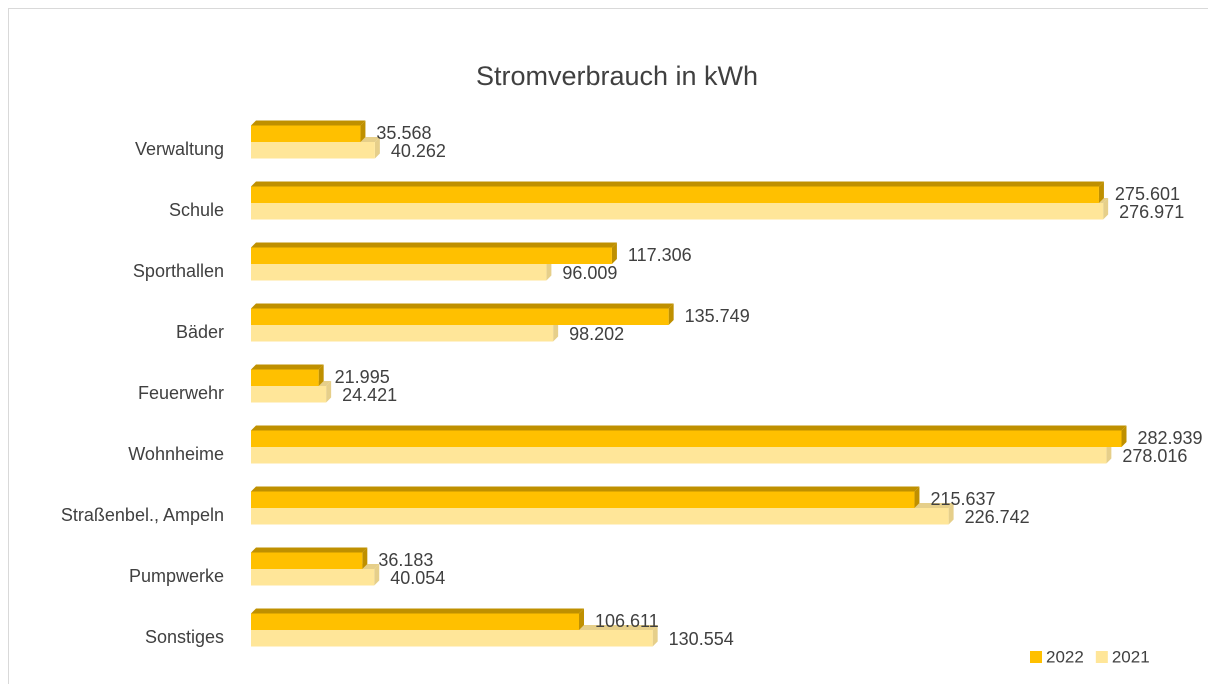 Image resolution: width=1208 pixels, height=684 pixels. What do you see at coordinates (142, 515) in the screenshot?
I see `y-tick-label: Straßenbel., Ampeln` at bounding box center [142, 515].